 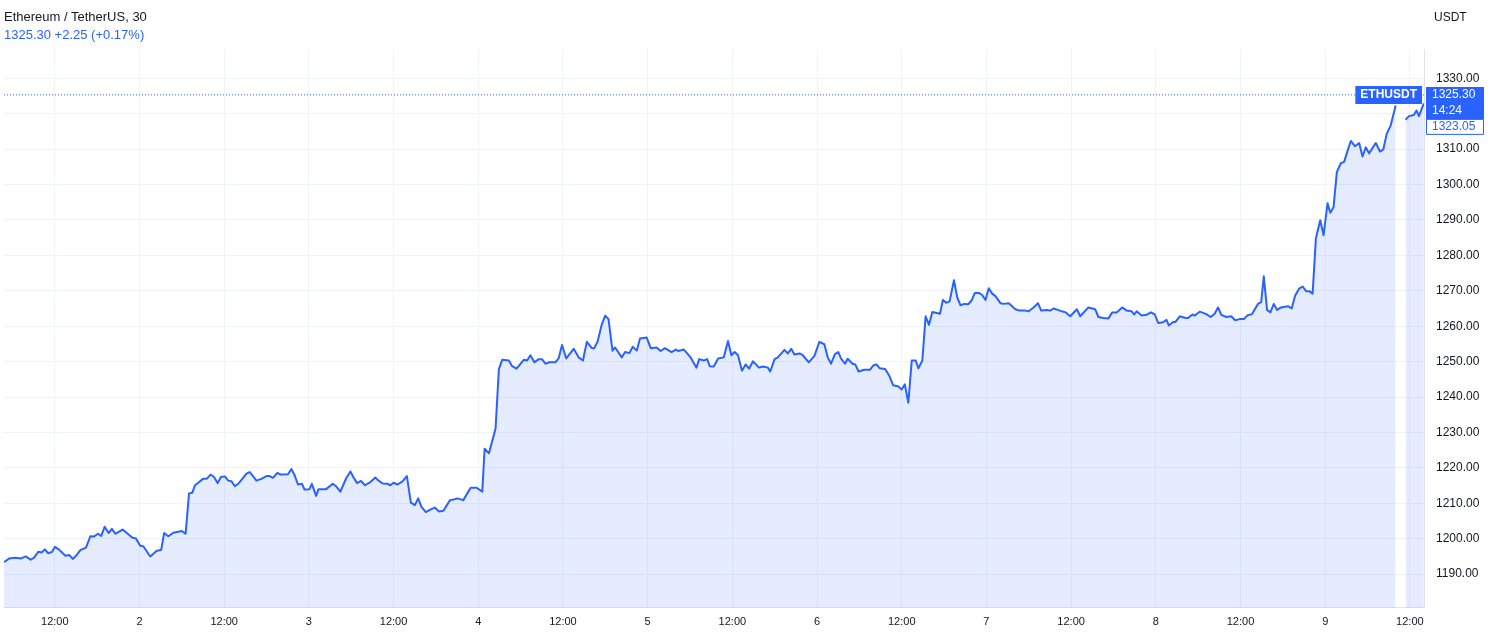 I want to click on chart-subtitle: 1325.30 +2.25 (+0.17%), so click(x=74, y=34).